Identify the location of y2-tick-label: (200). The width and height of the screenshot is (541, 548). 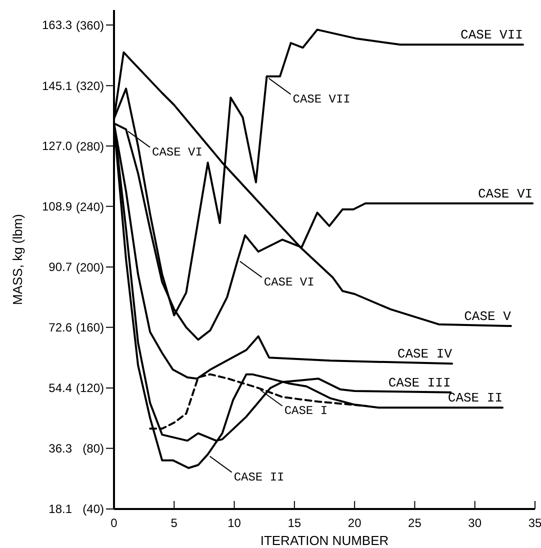
(90, 267).